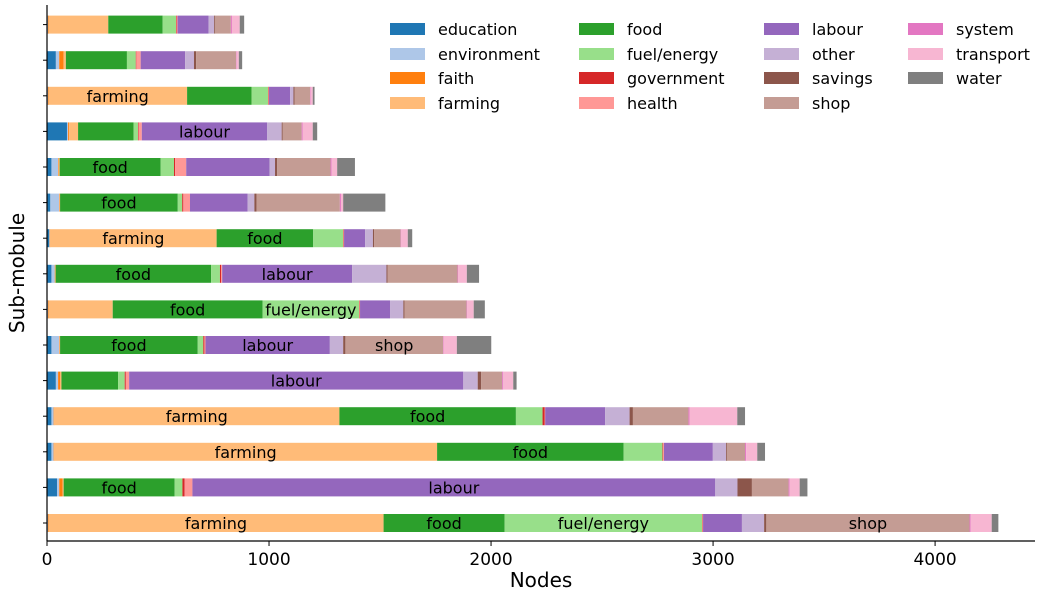  Describe the element at coordinates (17, 273) in the screenshot. I see `y-axis-label: Sub-mobule` at that location.